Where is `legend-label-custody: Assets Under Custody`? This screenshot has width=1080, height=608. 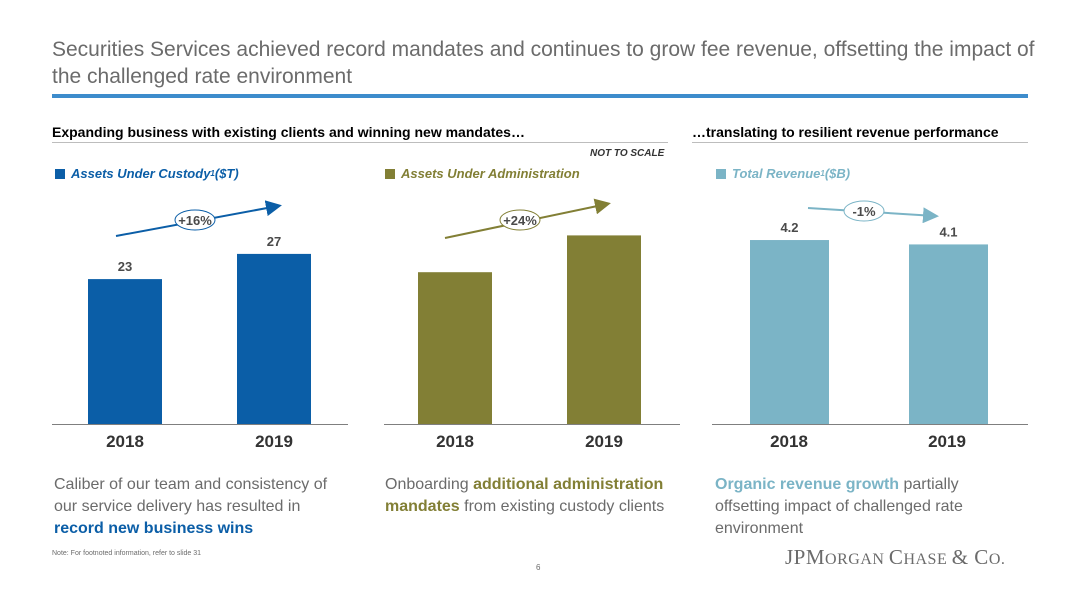 legend-label-custody: Assets Under Custody is located at coordinates (141, 173).